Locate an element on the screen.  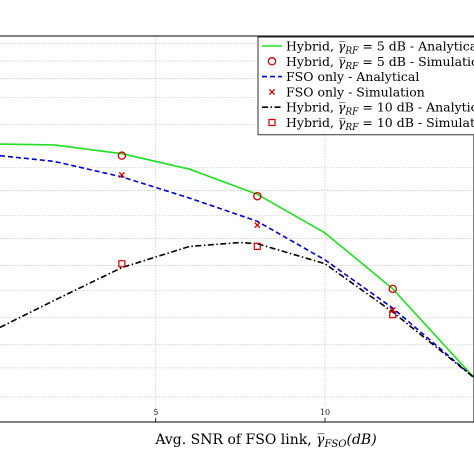
legend-label: Hybrid, γ̅RF = 10 dB - Simulation is located at coordinates (380, 124).